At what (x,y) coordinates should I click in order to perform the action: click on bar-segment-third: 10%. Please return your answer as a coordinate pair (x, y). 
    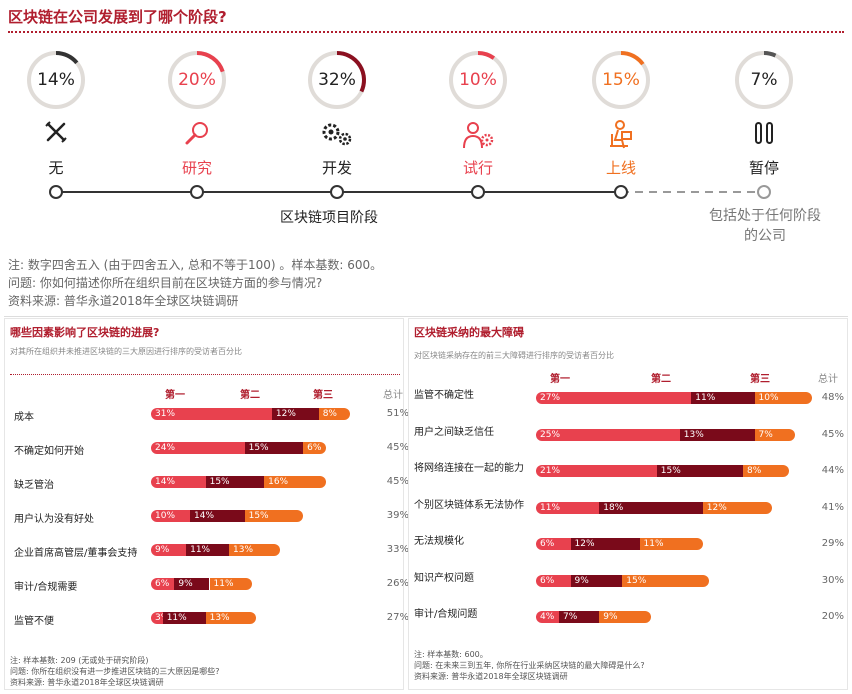
    Looking at the image, I should click on (783, 398).